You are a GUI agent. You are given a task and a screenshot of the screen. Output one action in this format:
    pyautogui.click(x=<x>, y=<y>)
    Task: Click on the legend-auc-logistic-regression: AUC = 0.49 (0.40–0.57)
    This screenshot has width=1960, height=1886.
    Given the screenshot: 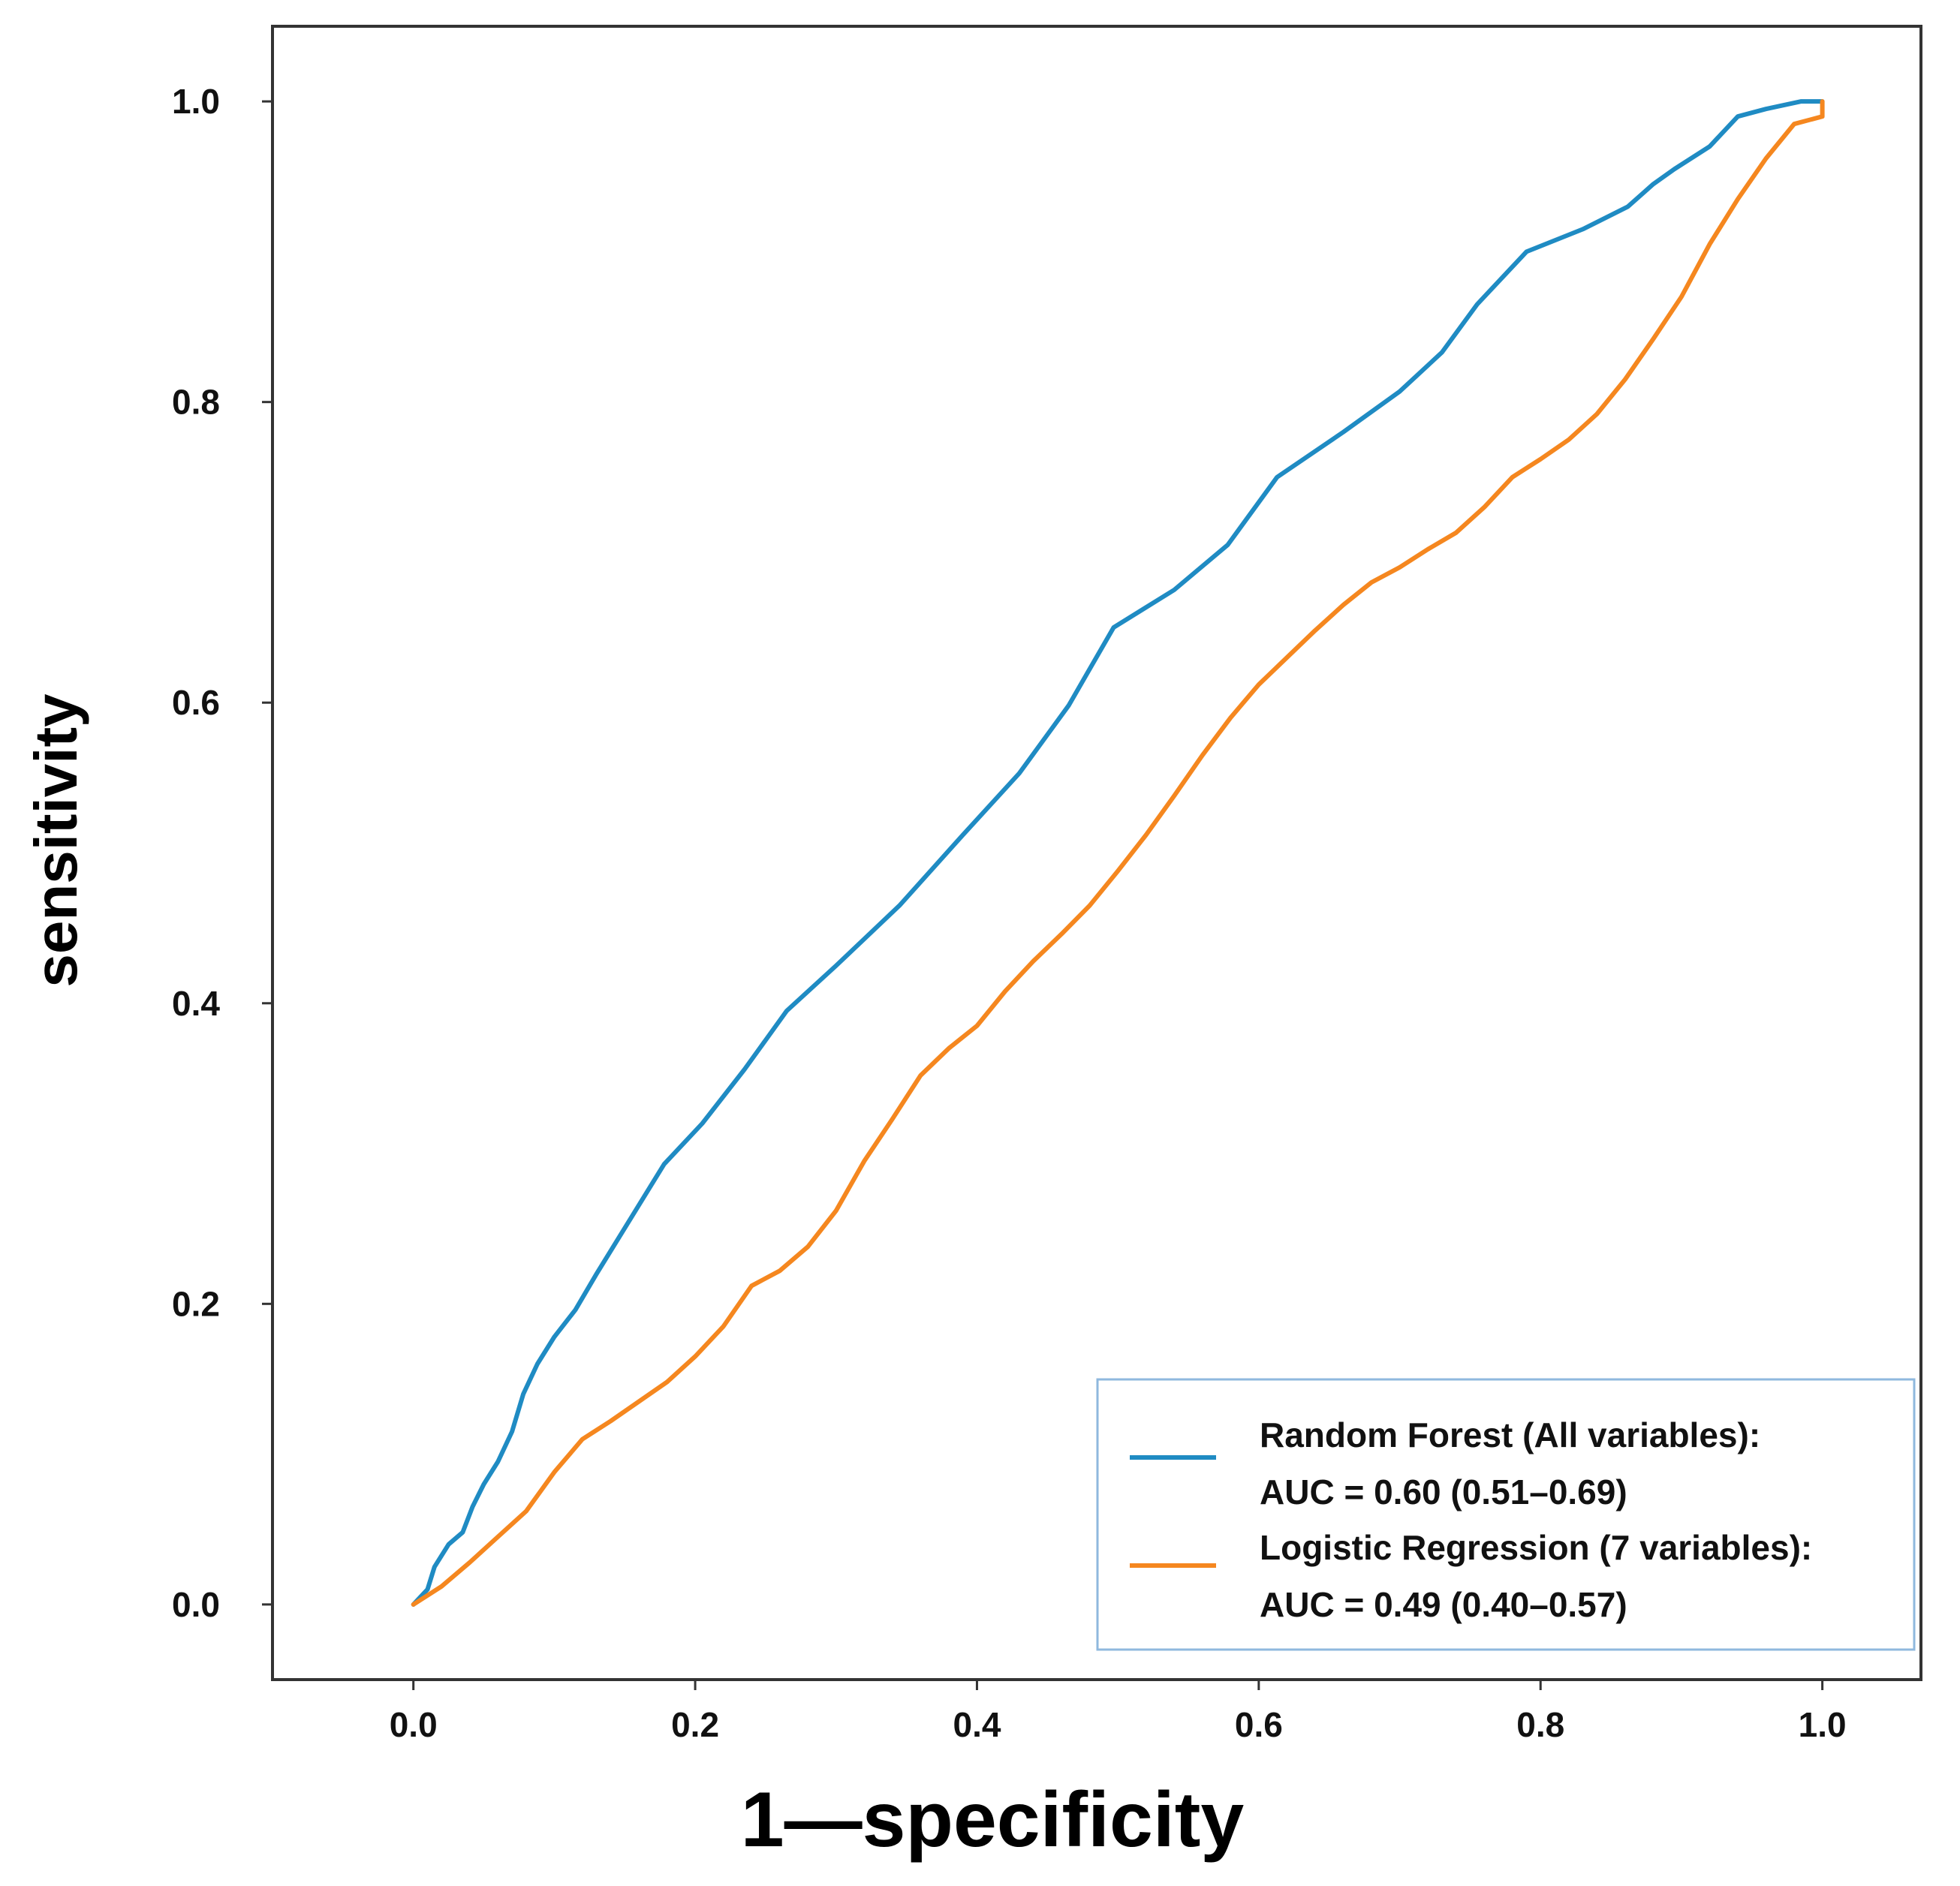 What is the action you would take?
    pyautogui.click(x=1443, y=1604)
    